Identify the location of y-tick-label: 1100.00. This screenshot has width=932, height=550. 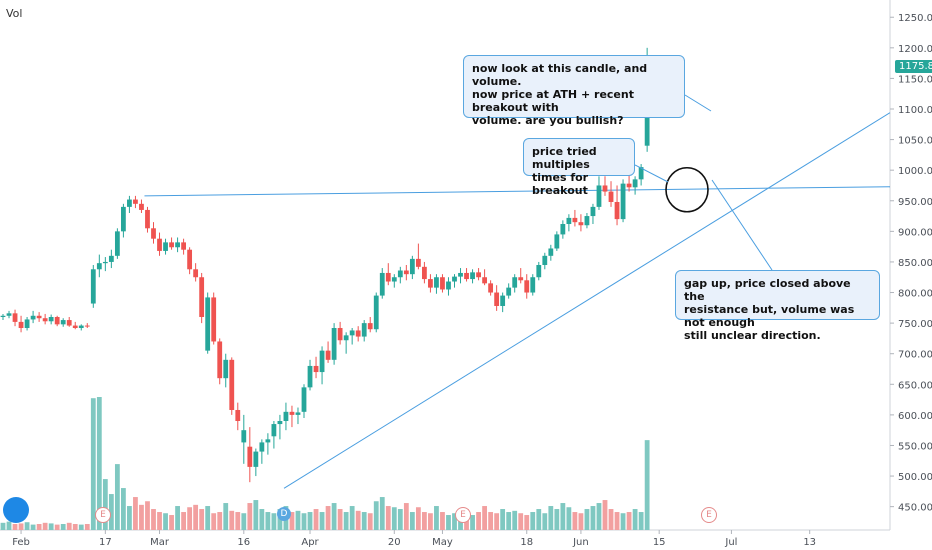
(915, 110).